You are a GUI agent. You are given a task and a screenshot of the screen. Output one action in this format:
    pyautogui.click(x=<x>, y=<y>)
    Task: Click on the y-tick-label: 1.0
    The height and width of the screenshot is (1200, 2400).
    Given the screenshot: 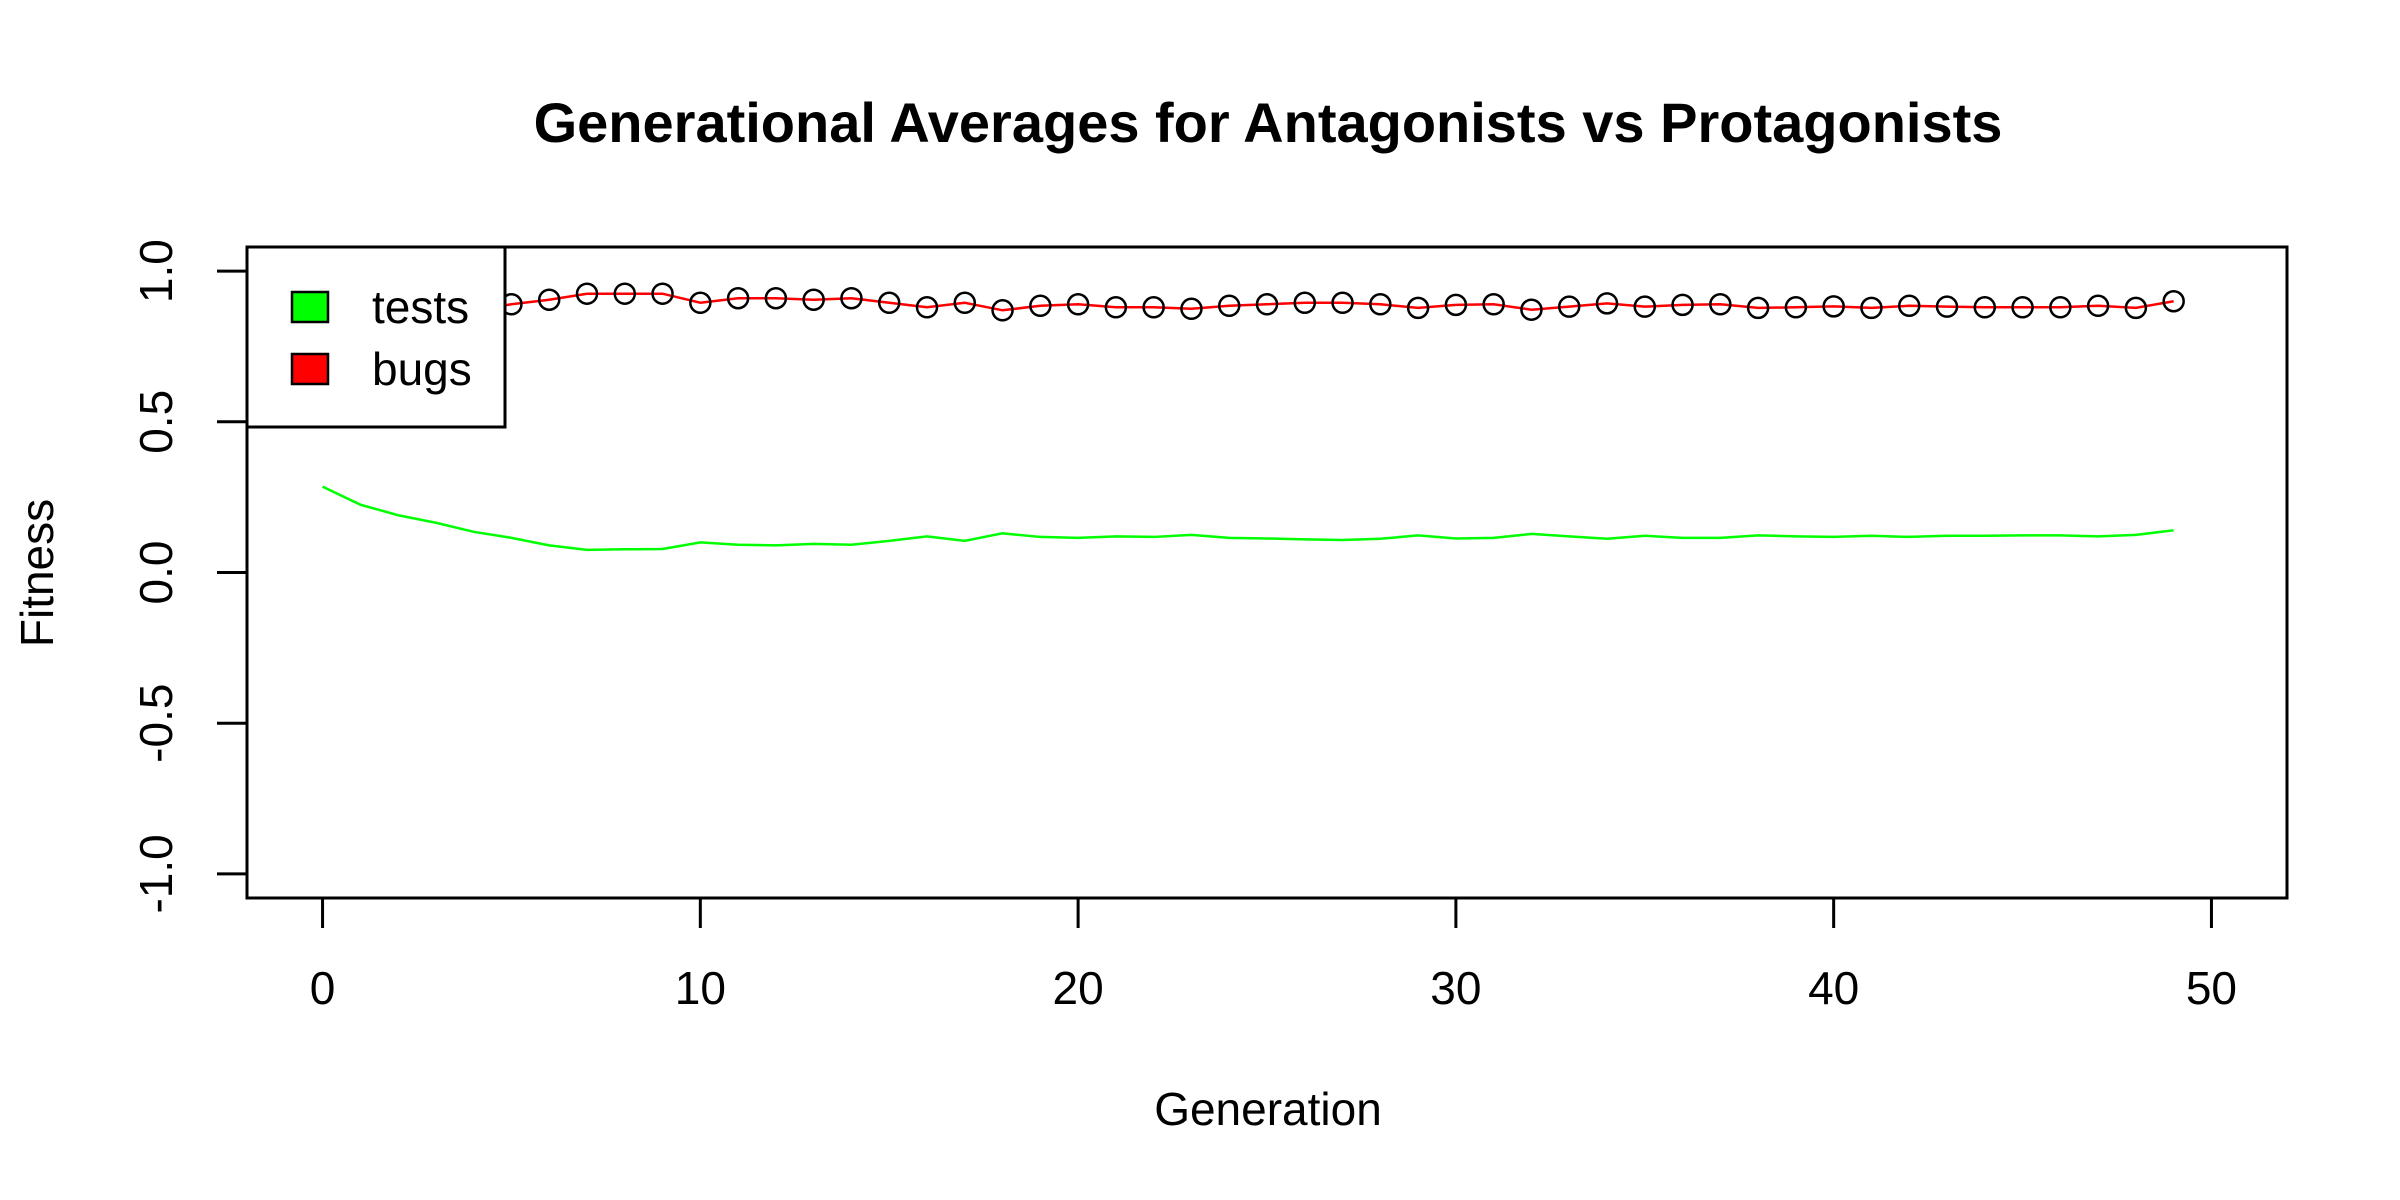 What is the action you would take?
    pyautogui.click(x=156, y=271)
    